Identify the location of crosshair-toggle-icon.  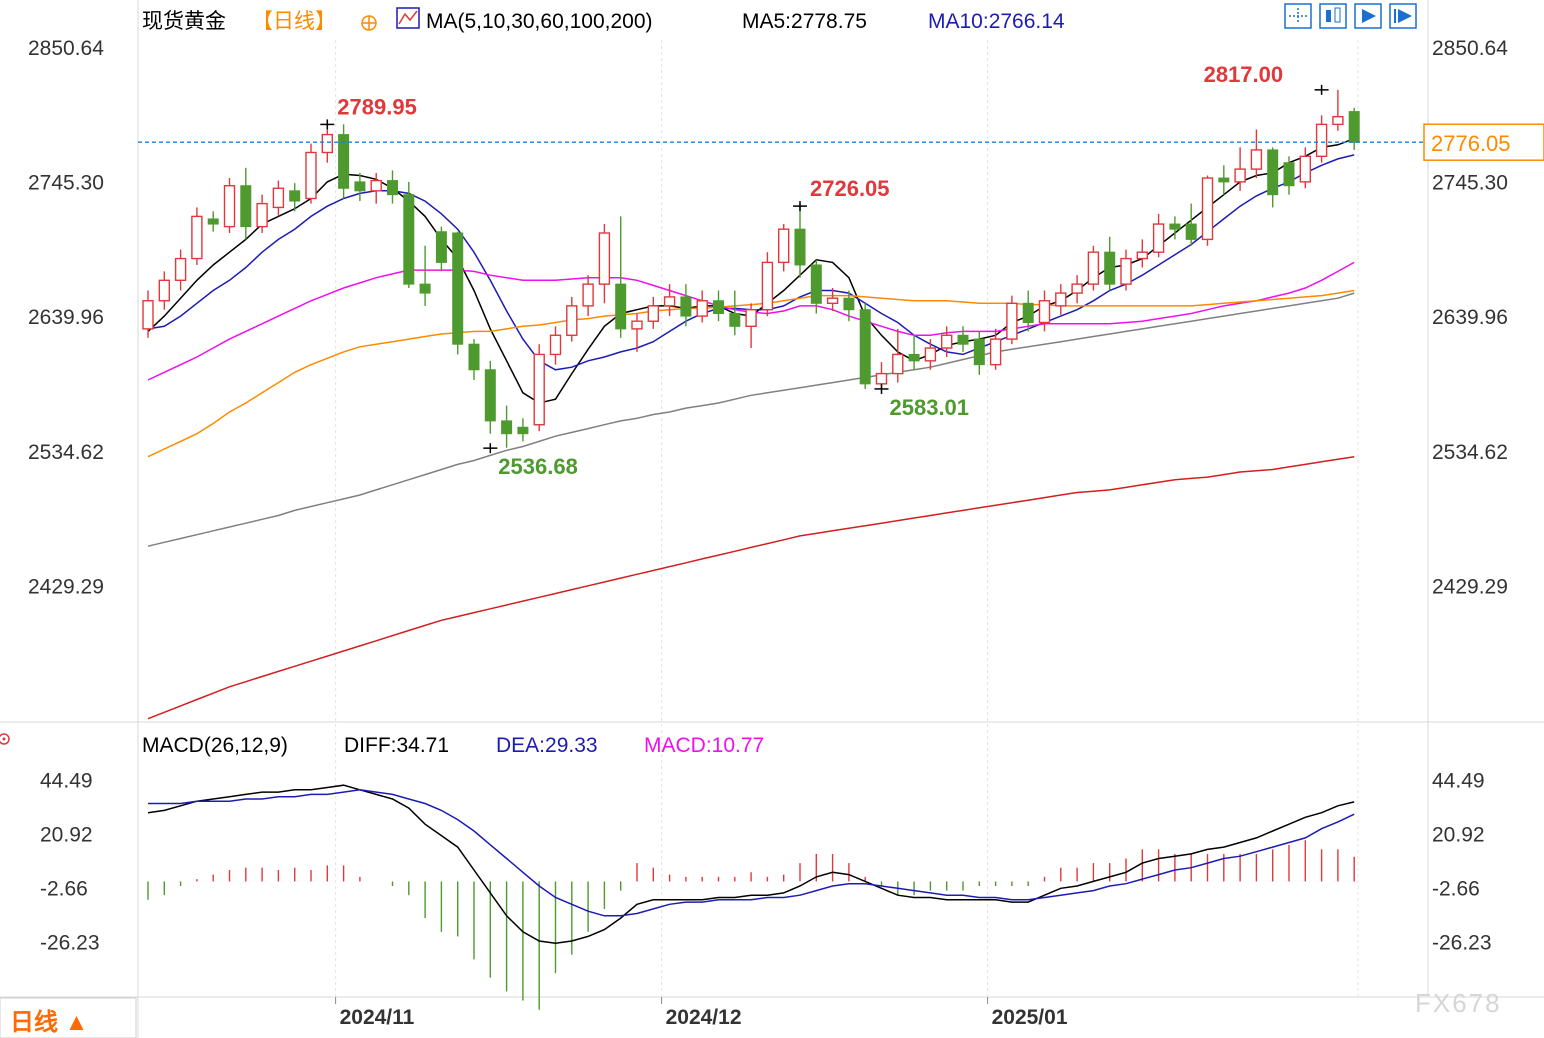
(369, 23).